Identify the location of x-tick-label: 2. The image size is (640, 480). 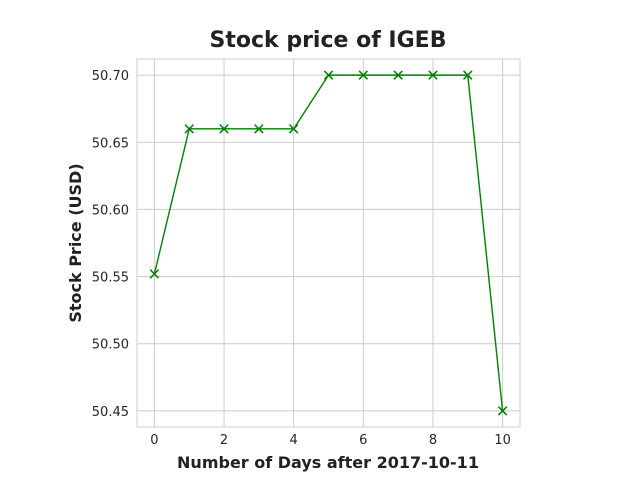
(224, 440).